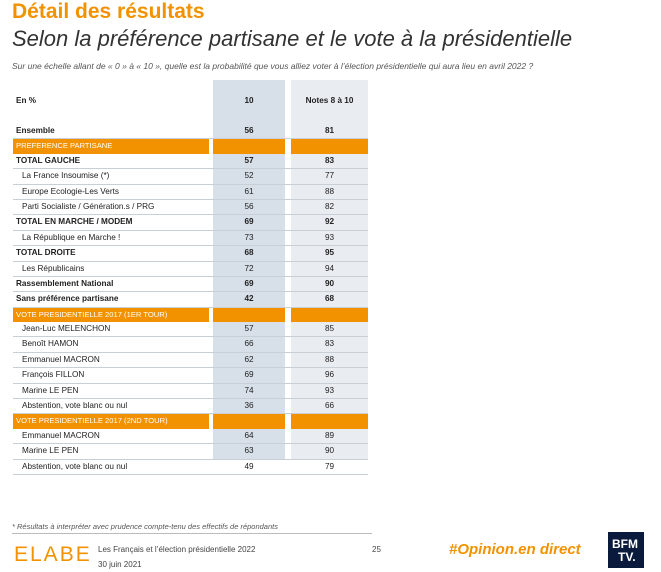  I want to click on row-value-8-10: 81, so click(329, 130).